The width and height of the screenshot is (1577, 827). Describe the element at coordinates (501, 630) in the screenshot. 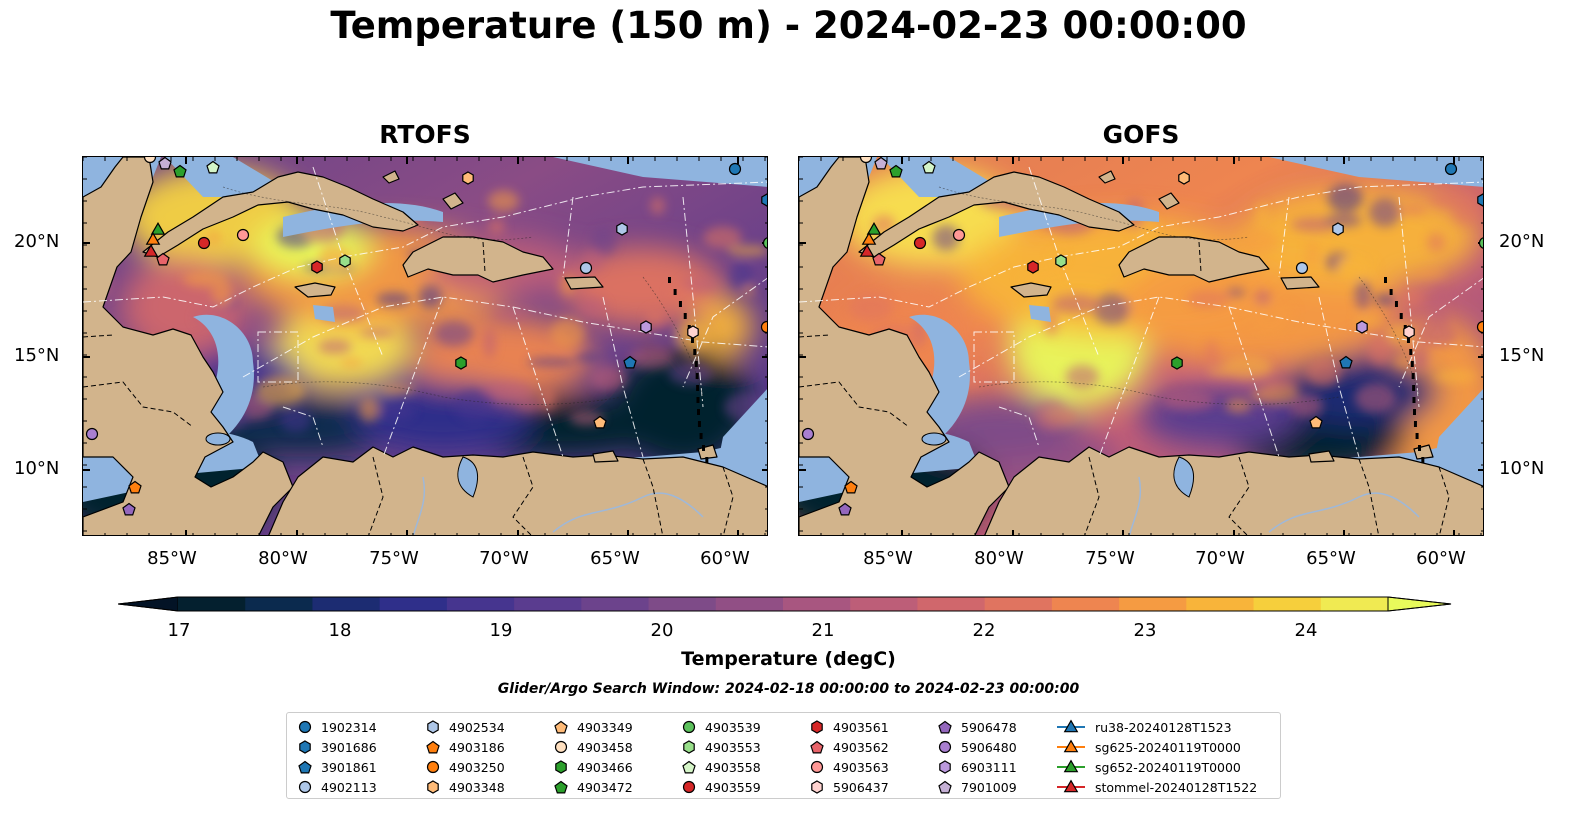

I see `colorbar-tick-19: 19` at that location.